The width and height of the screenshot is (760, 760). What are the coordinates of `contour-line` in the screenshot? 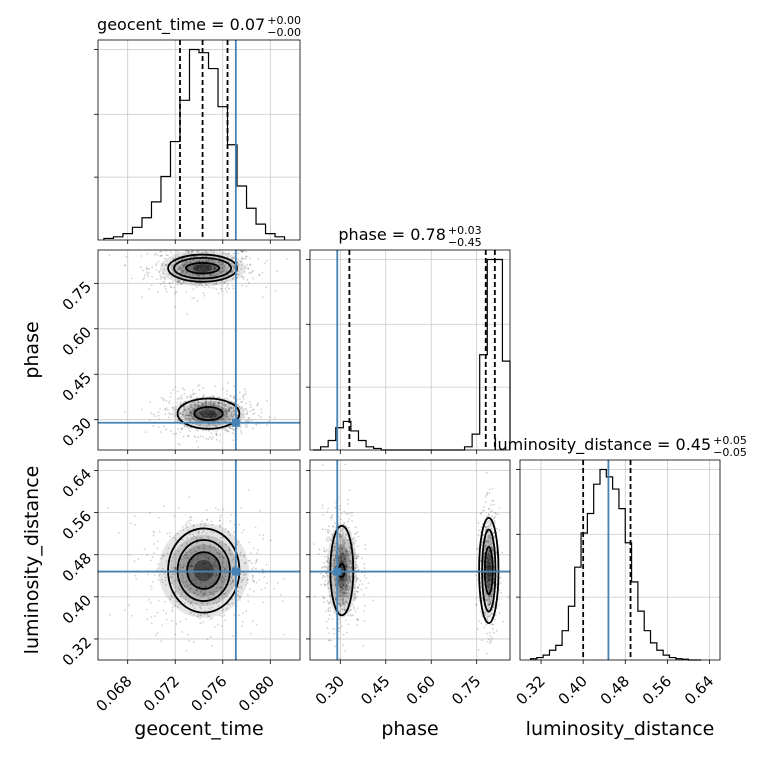 It's located at (204, 570).